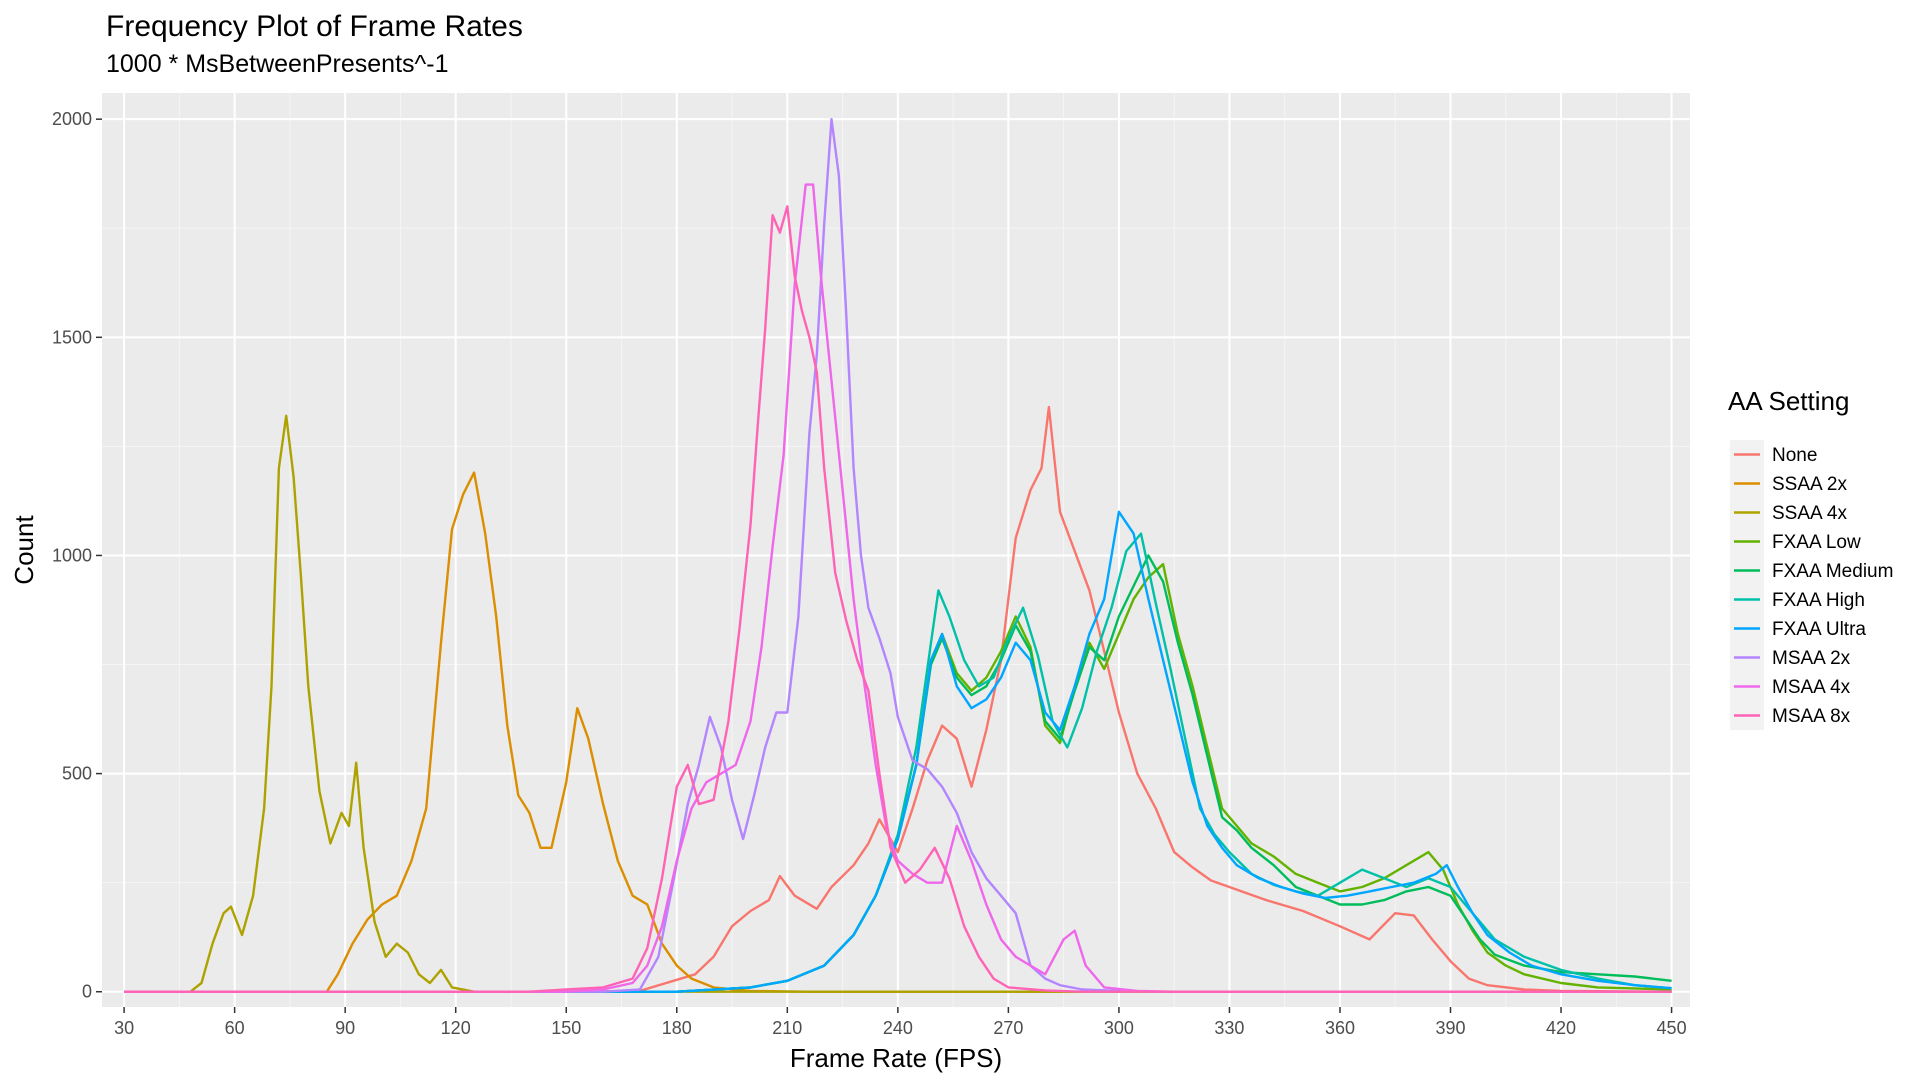  I want to click on x-tick-label: 150, so click(566, 1028).